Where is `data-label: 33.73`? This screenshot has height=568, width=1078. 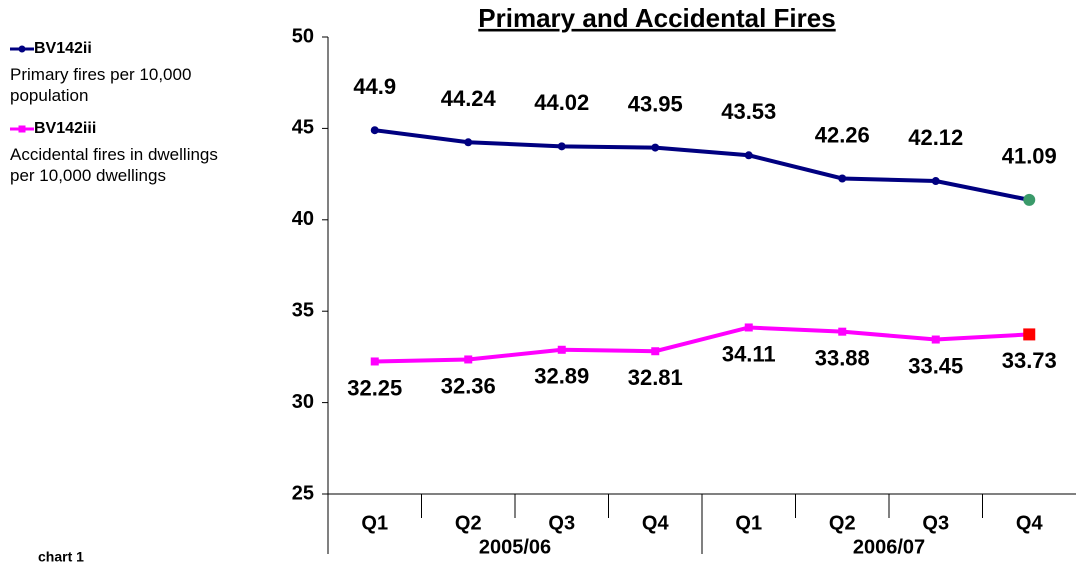 data-label: 33.73 is located at coordinates (1029, 360).